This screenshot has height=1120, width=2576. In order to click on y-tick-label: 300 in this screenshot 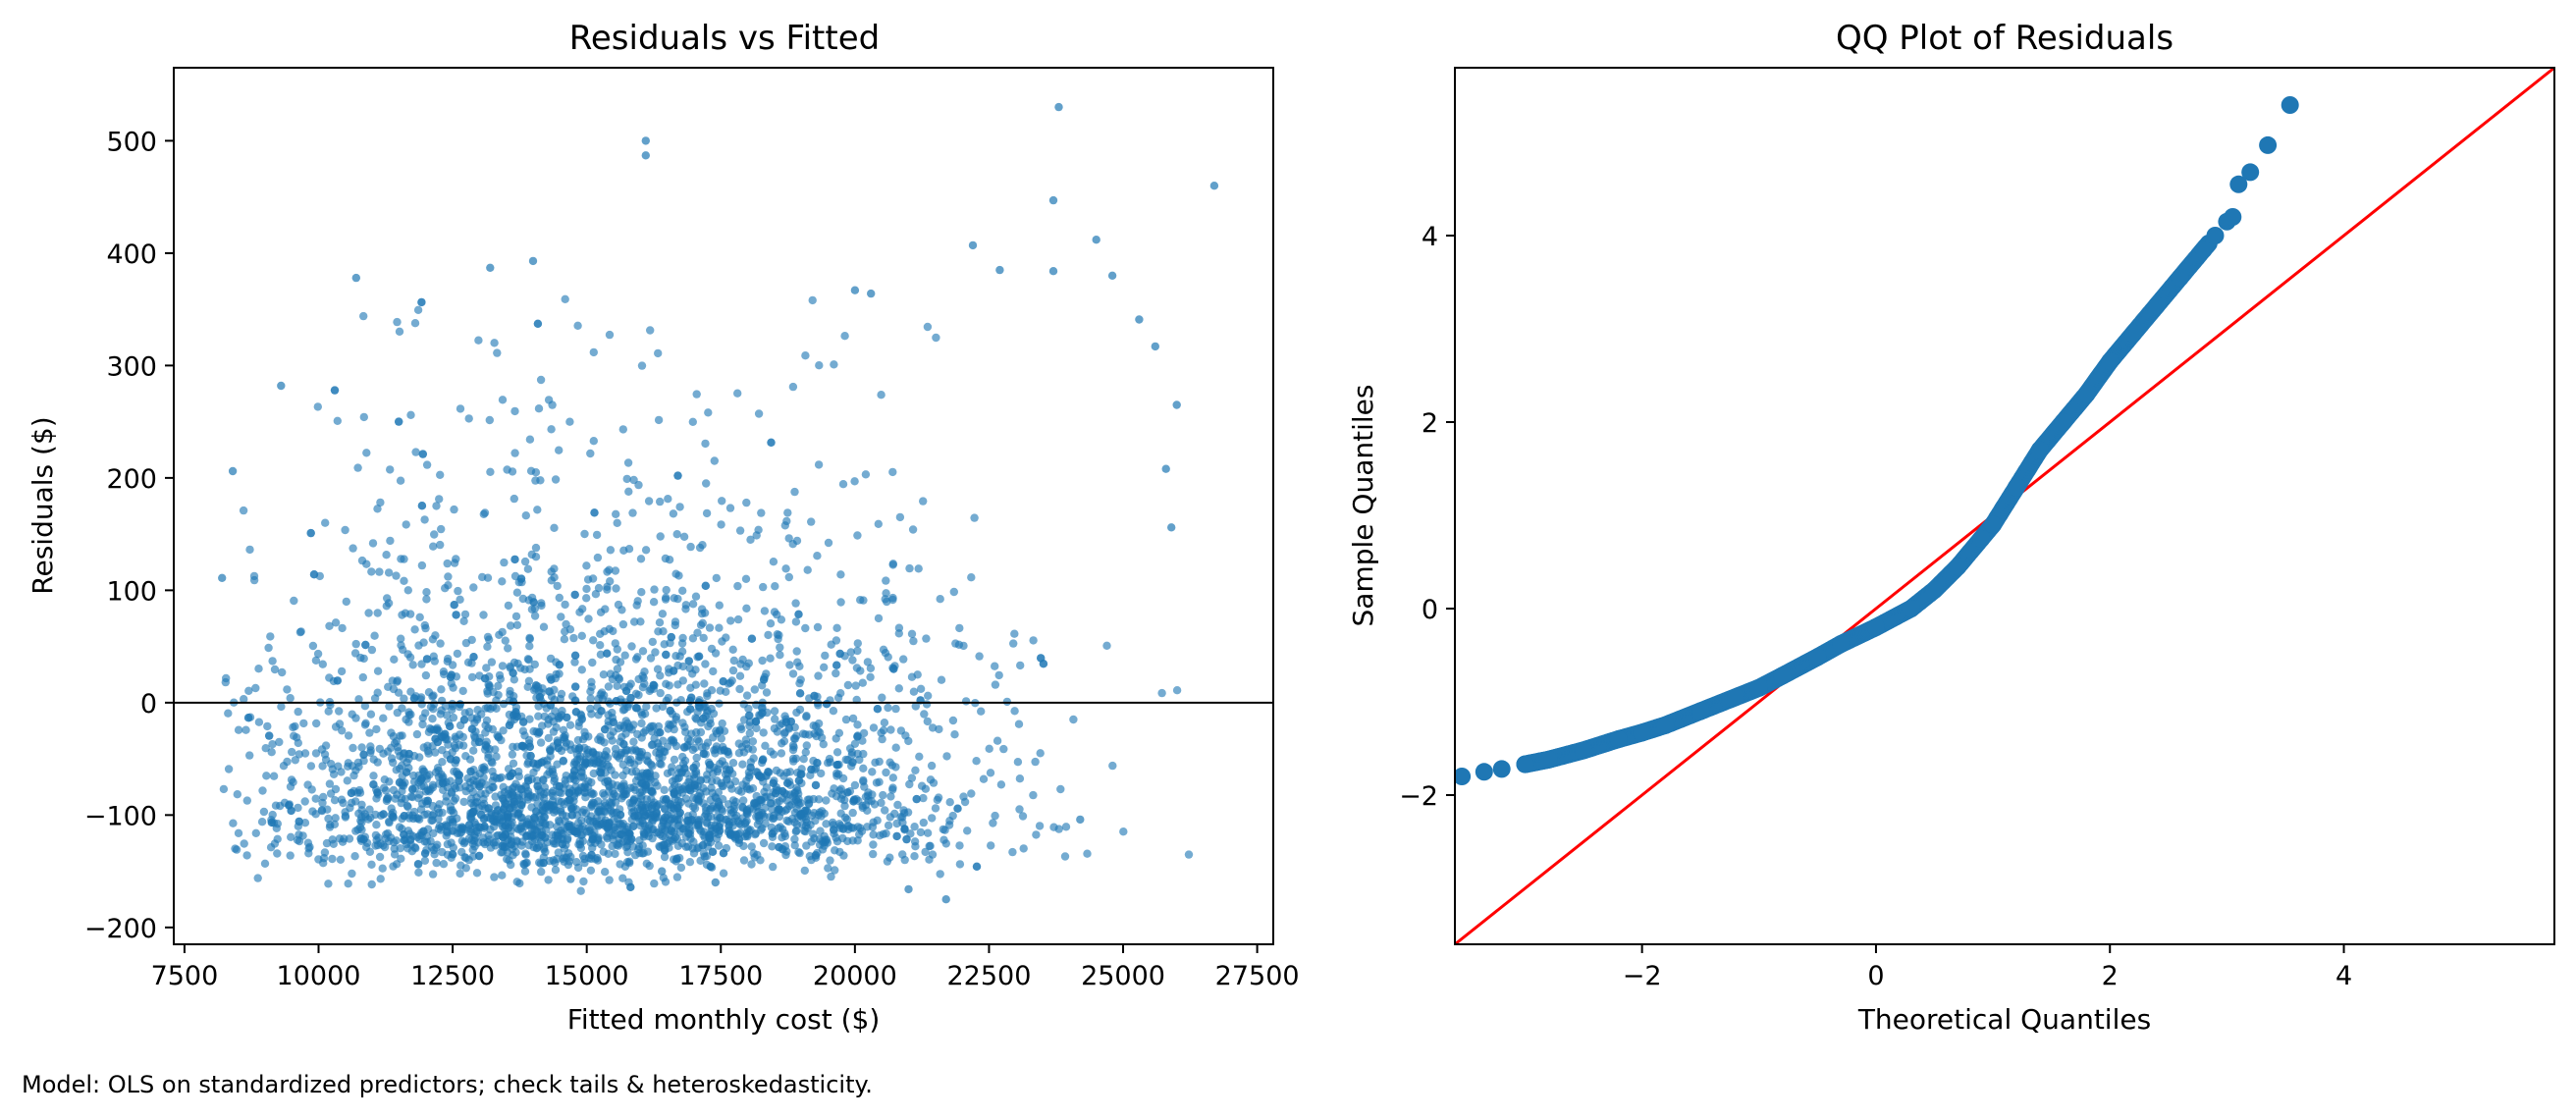, I will do `click(131, 366)`.